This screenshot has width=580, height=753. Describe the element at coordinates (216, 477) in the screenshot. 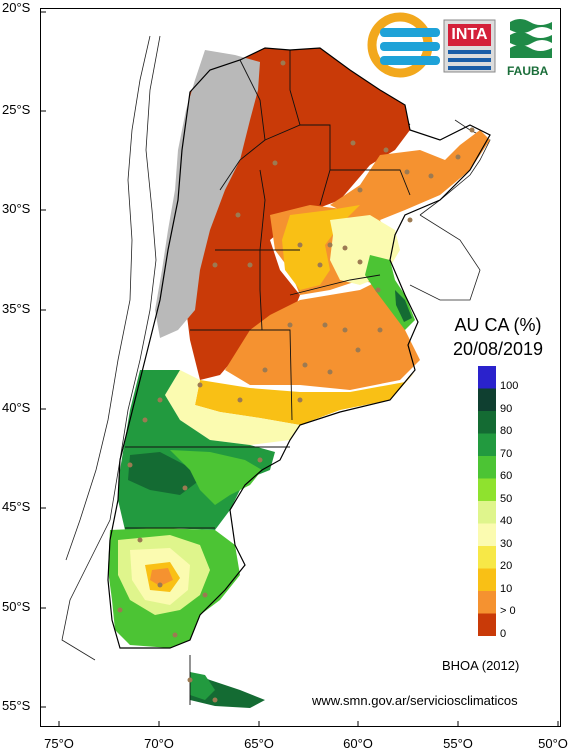

I see `zone-patagonia-light` at that location.